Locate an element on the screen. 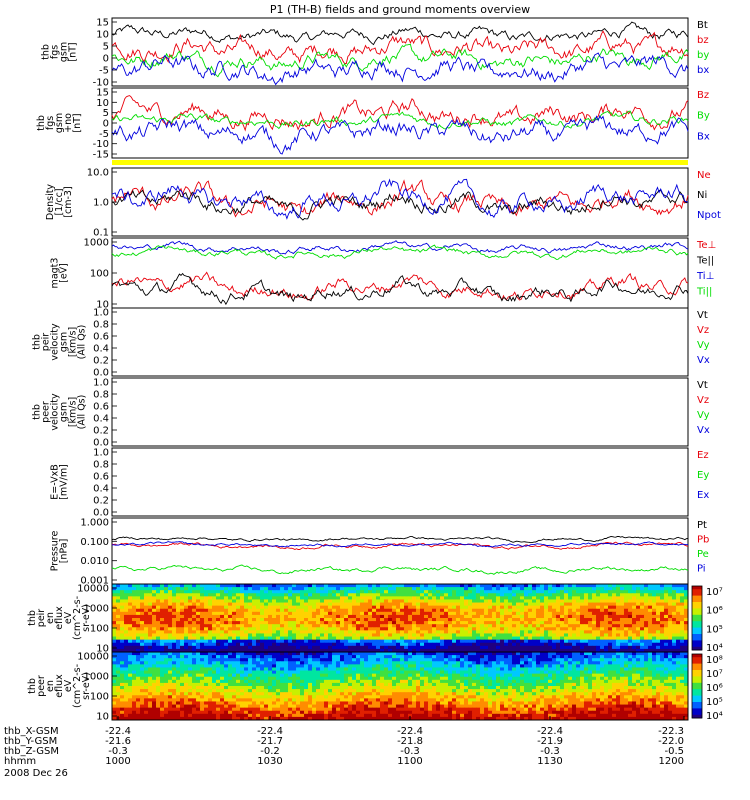  series-label: Vt is located at coordinates (702, 315).